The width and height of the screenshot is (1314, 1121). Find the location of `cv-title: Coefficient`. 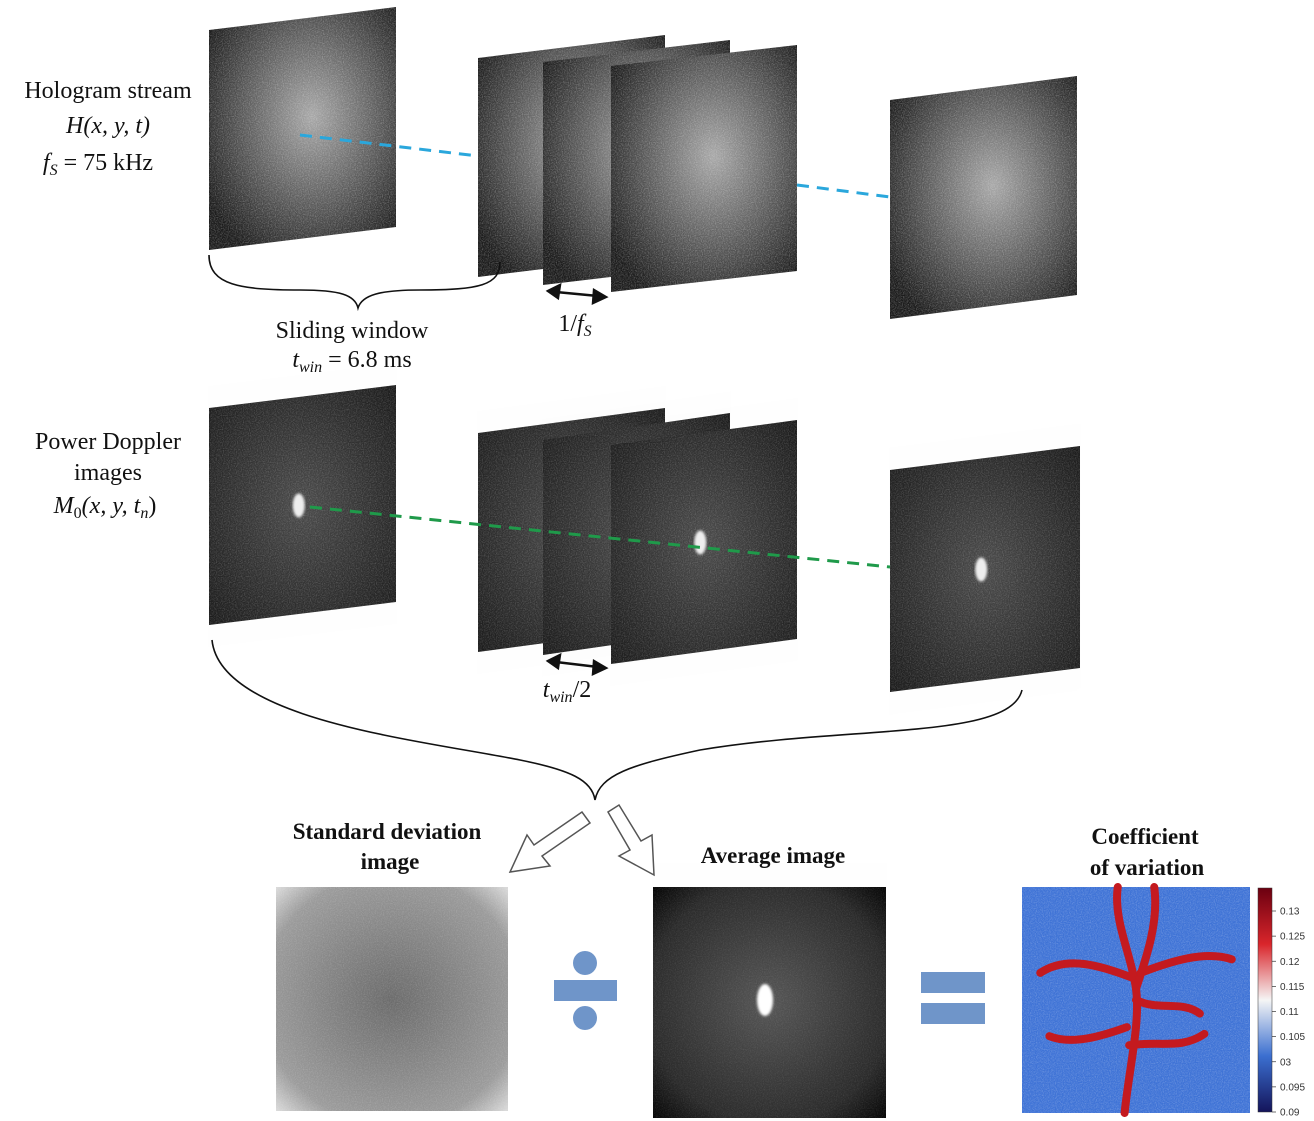

cv-title: Coefficient is located at coordinates (1145, 836).